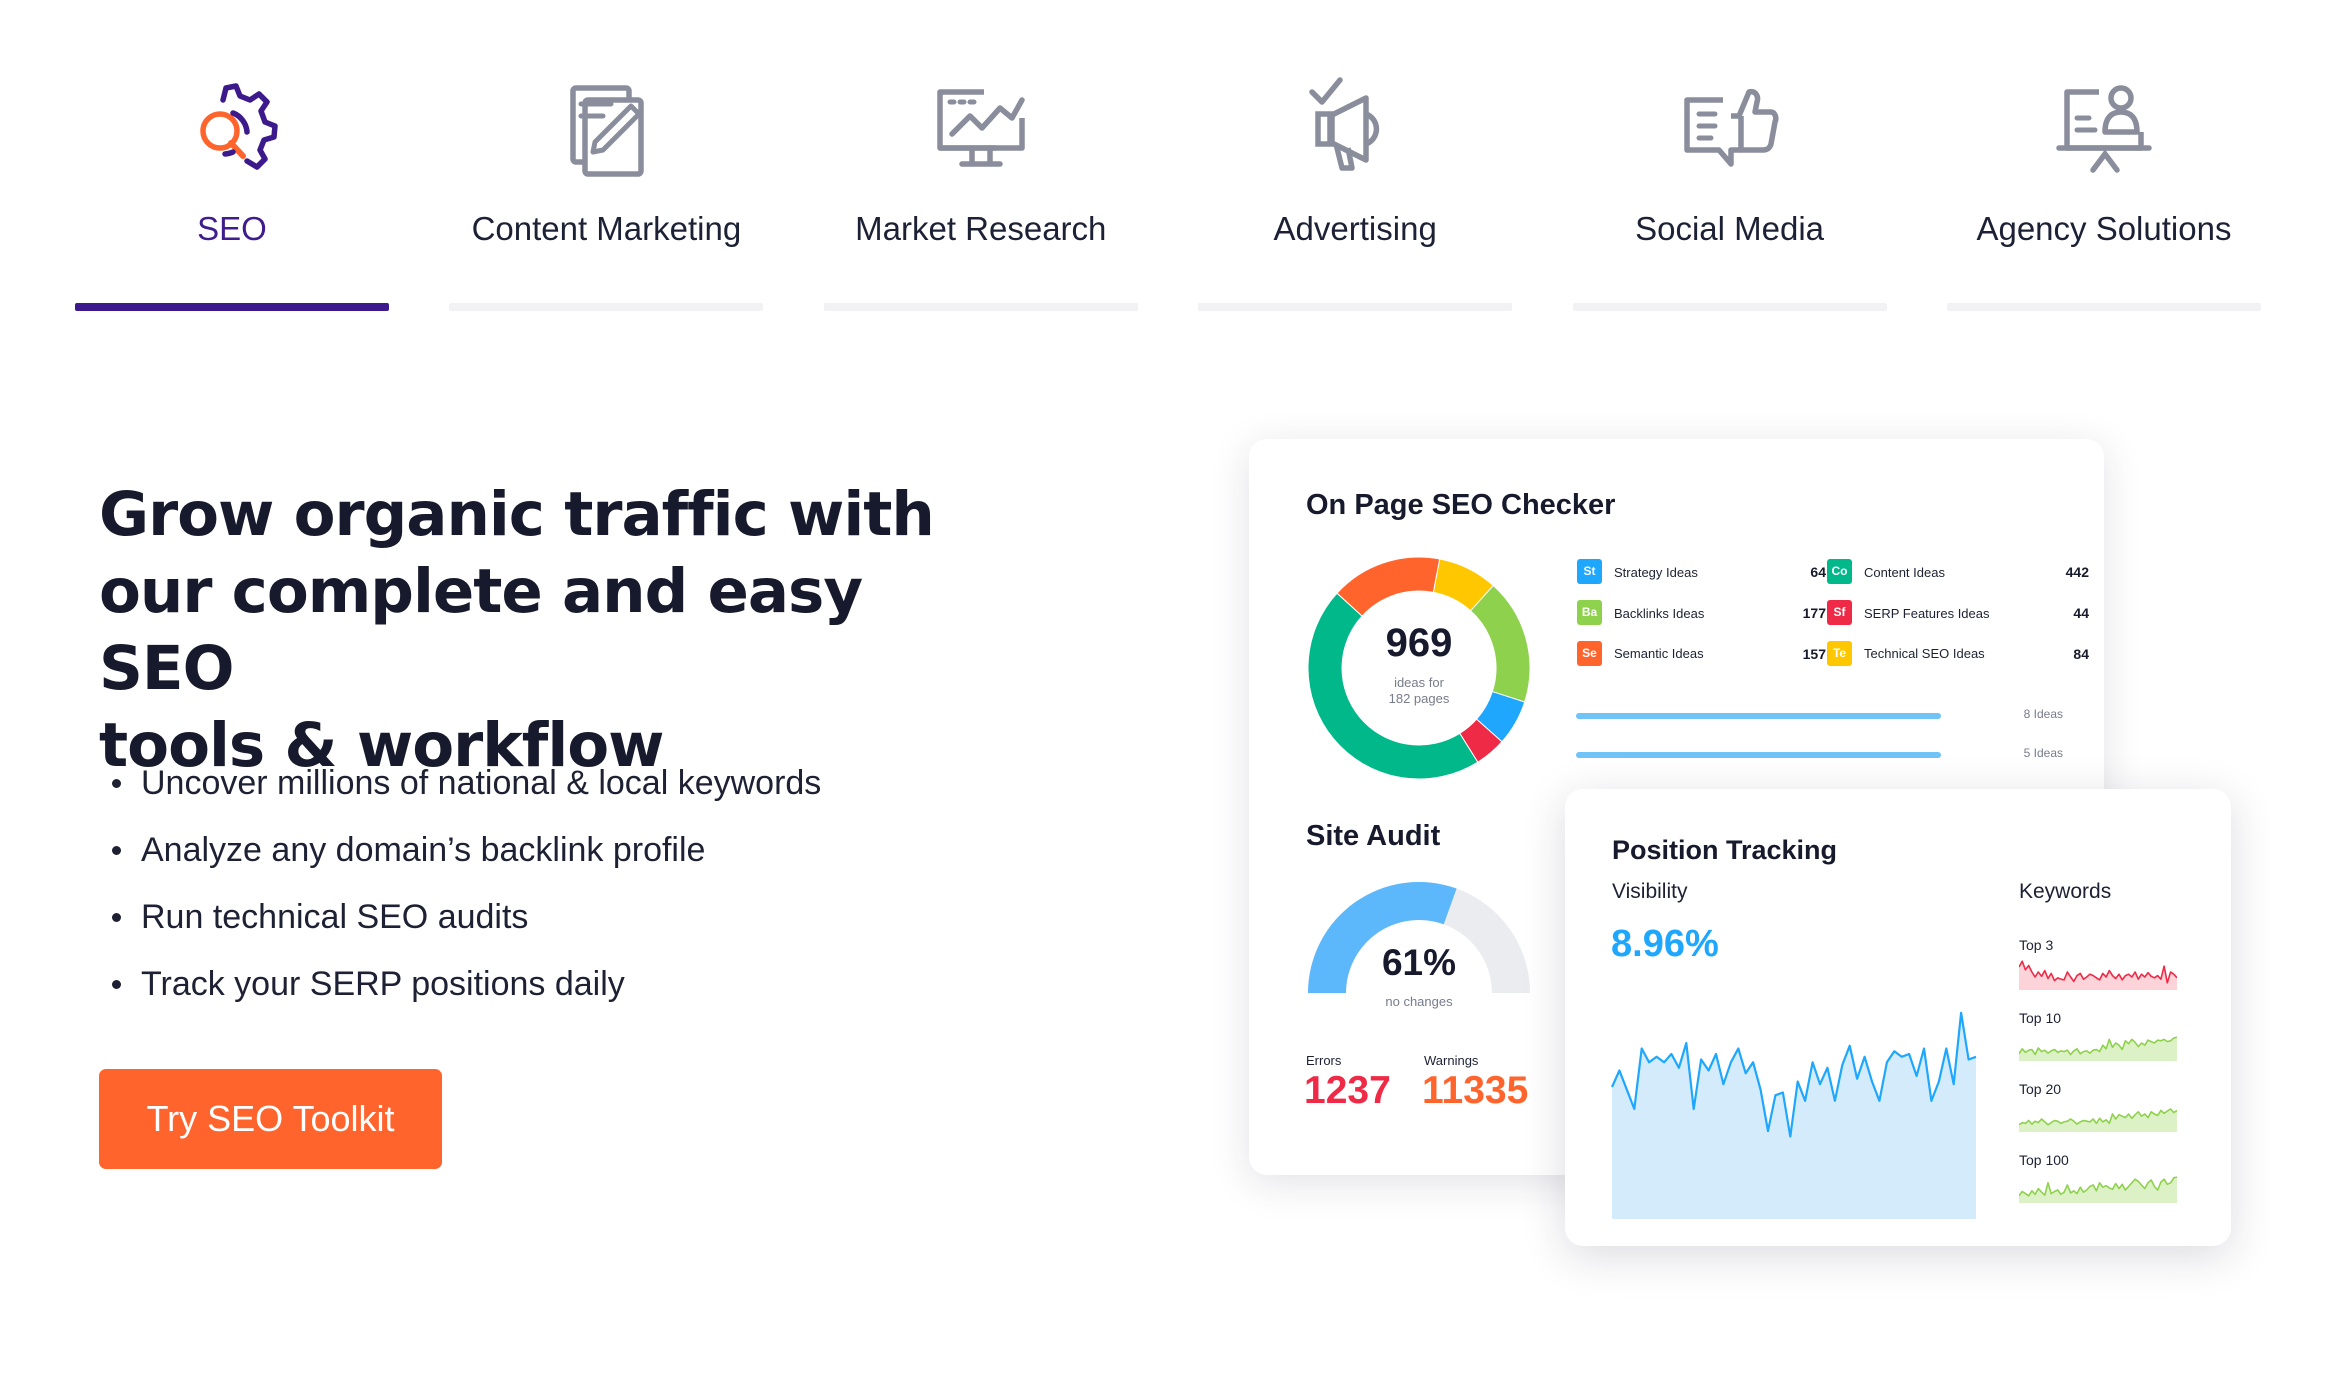 Image resolution: width=2334 pixels, height=1379 pixels. Describe the element at coordinates (1451, 1060) in the screenshot. I see `warnings-label: Warnings` at that location.